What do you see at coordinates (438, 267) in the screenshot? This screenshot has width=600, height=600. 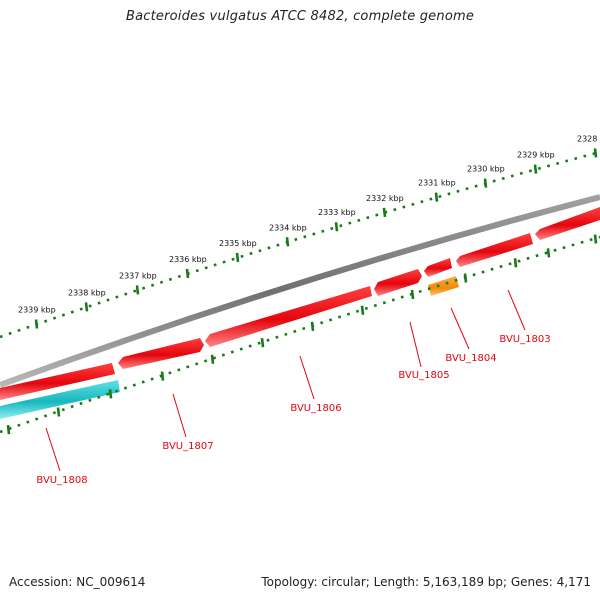 I see `gene-bvu-1804-forward-segment` at bounding box center [438, 267].